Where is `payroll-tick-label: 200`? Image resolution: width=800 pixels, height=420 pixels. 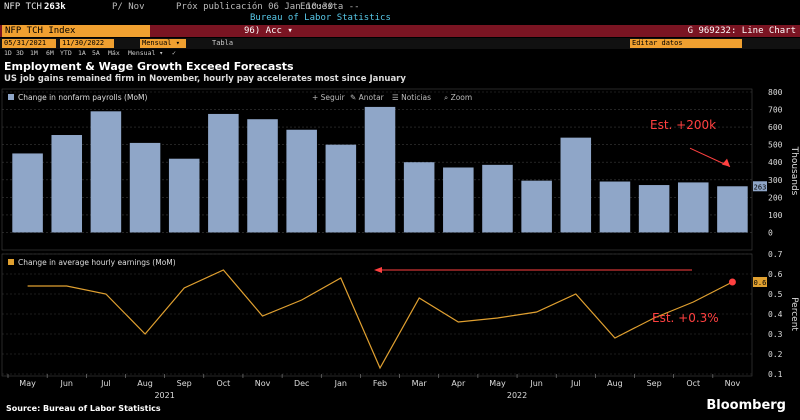
payroll-tick-label: 200 is located at coordinates (775, 197).